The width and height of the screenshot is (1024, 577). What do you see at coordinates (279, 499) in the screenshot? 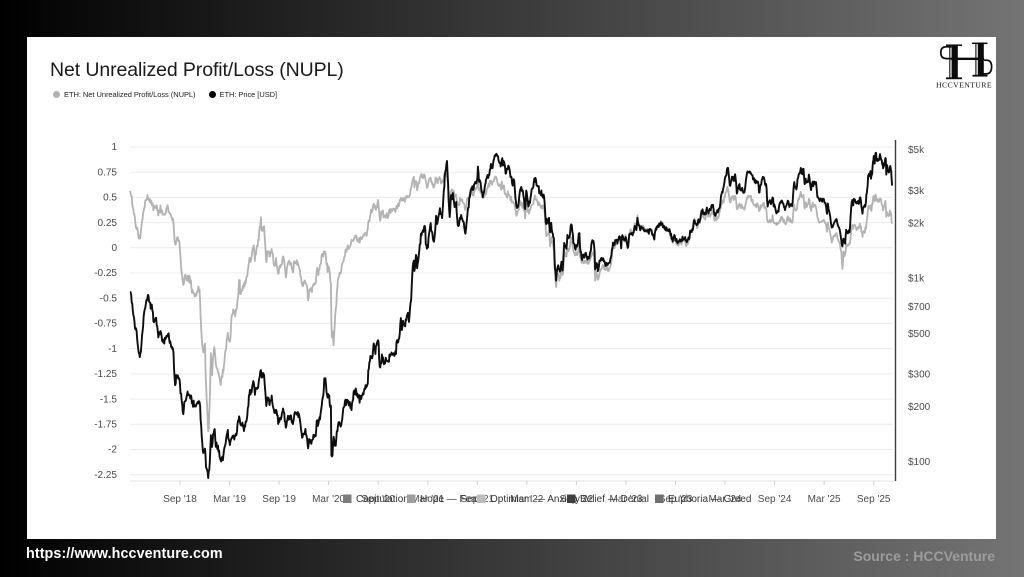
I see `svg-text: Sep '19` at bounding box center [279, 499].